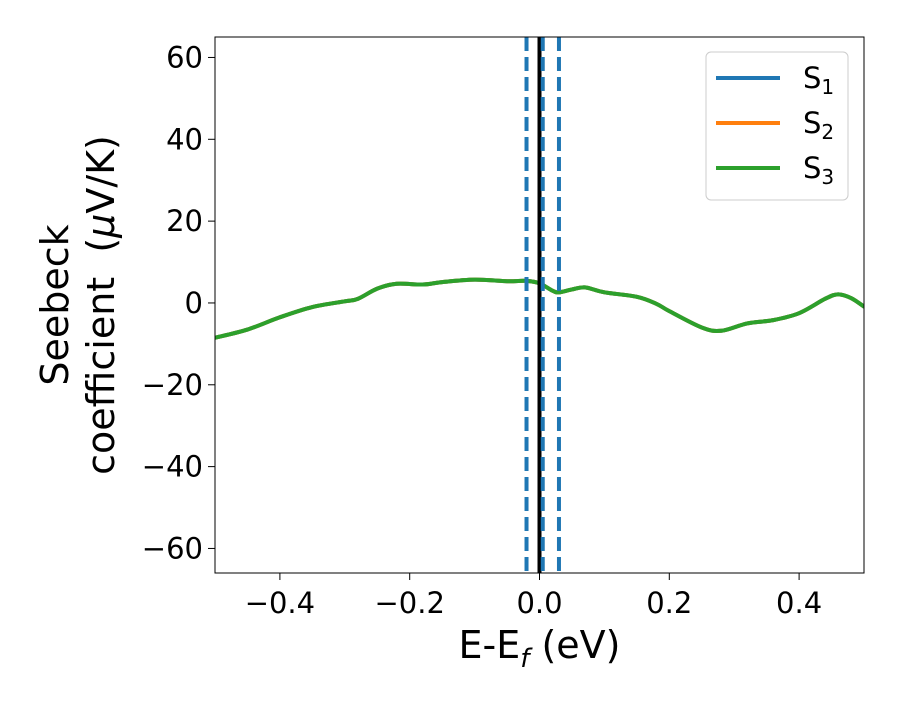 The height and width of the screenshot is (704, 900). I want to click on legend-label: S1, so click(818, 80).